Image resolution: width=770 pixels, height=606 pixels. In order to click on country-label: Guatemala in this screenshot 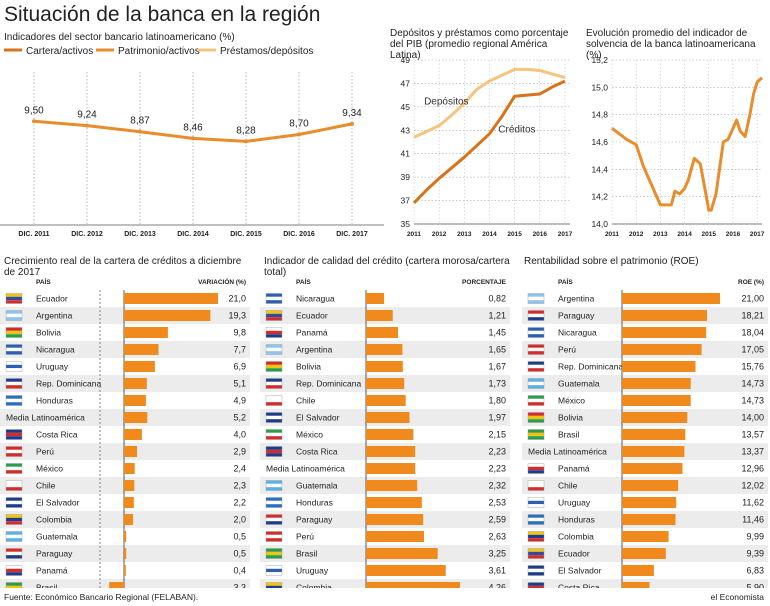, I will do `click(579, 384)`.